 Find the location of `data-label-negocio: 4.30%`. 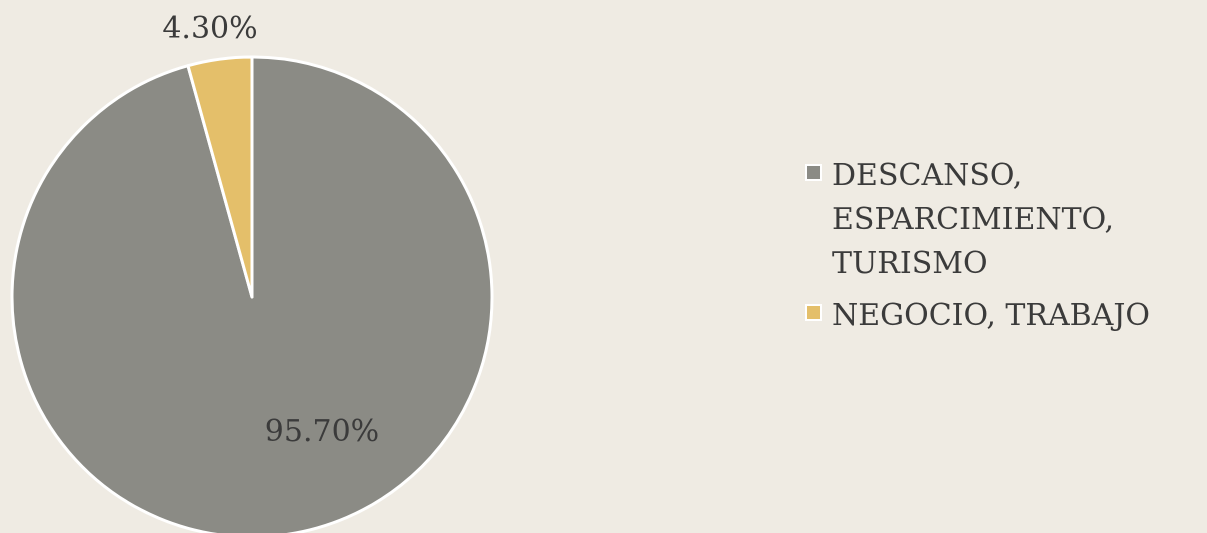

data-label-negocio: 4.30% is located at coordinates (209, 28).